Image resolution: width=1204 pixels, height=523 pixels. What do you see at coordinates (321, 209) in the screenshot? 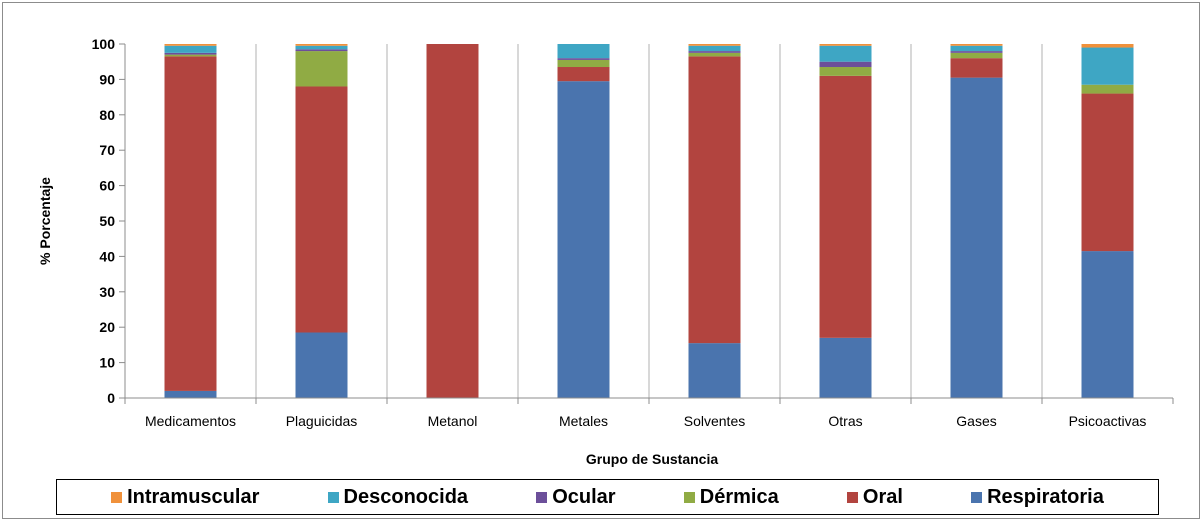
I see `bar-oral-plaguicidas` at bounding box center [321, 209].